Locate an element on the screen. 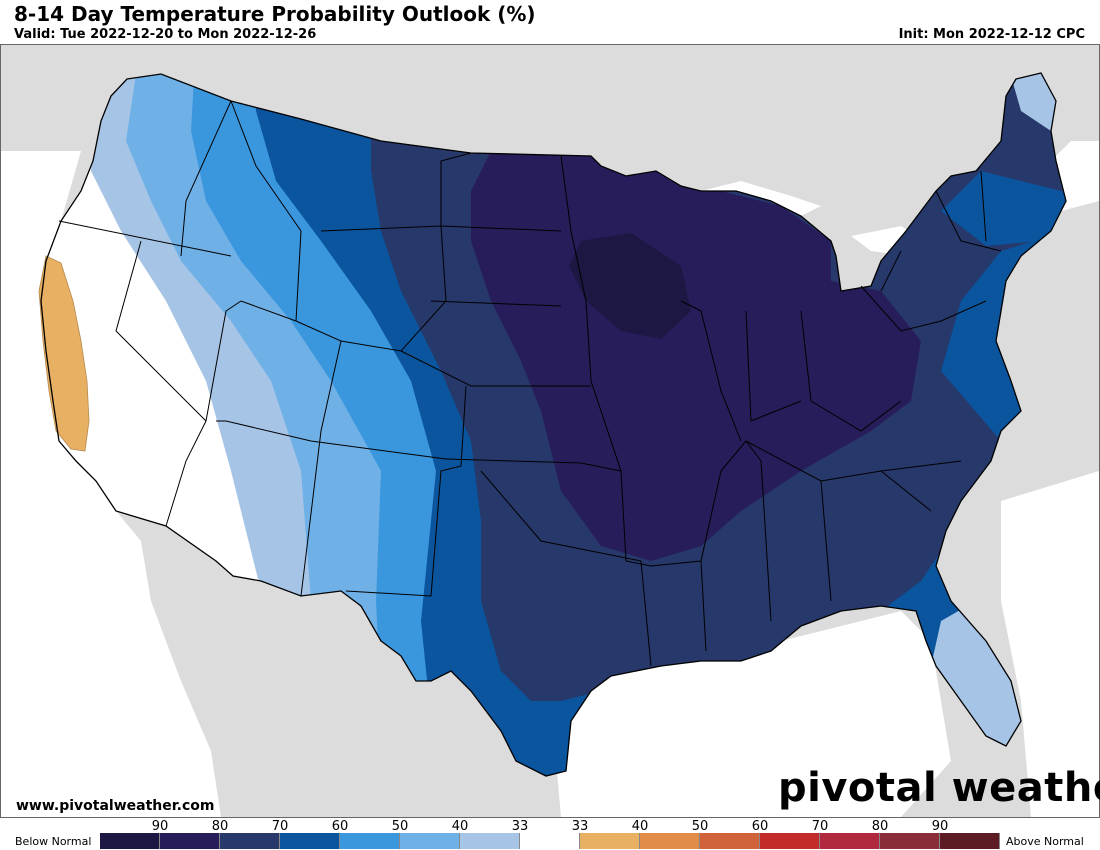 Image resolution: width=1100 pixels, height=850 pixels. legend-color-bar is located at coordinates (550, 841).